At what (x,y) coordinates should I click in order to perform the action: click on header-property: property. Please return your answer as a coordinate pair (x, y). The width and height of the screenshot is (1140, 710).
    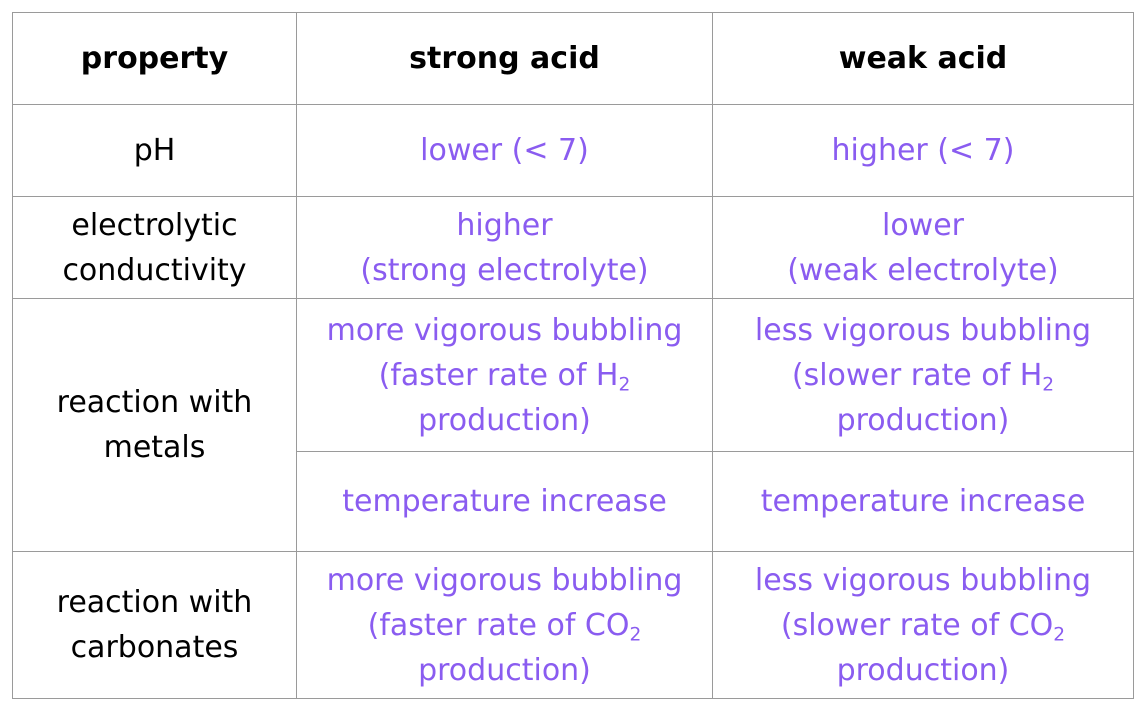
    Looking at the image, I should click on (154, 58).